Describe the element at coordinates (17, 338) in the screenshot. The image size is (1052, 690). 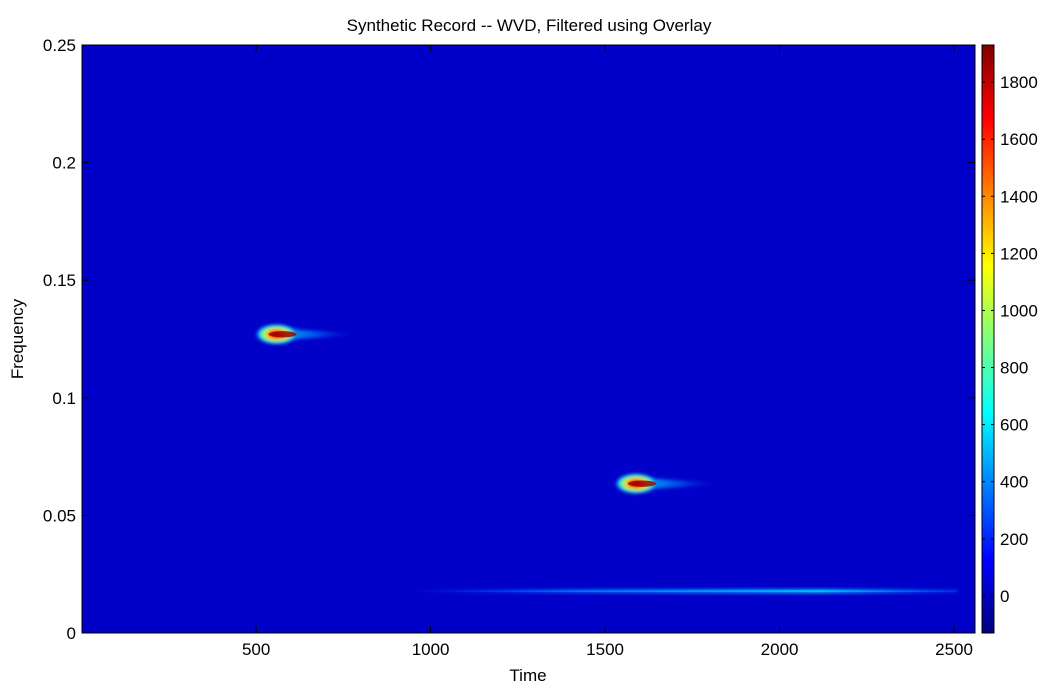
I see `y-axis-label: Frequency` at that location.